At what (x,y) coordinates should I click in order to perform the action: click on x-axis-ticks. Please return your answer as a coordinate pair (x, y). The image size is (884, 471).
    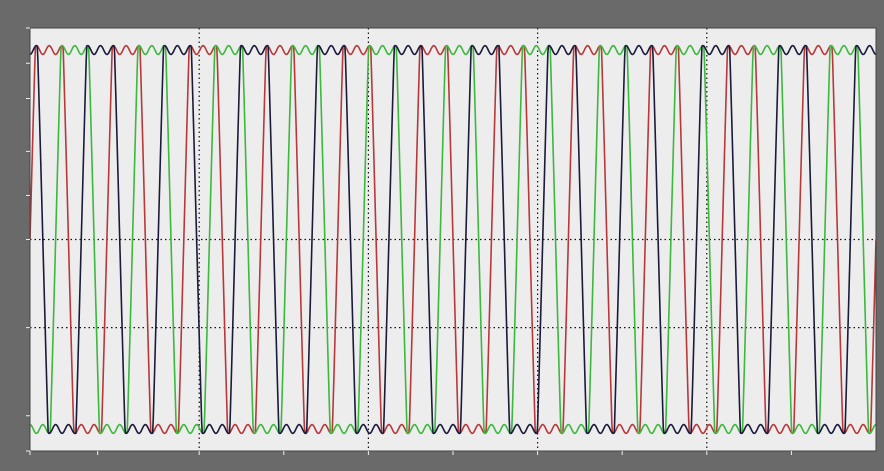
    Looking at the image, I should click on (410, 453).